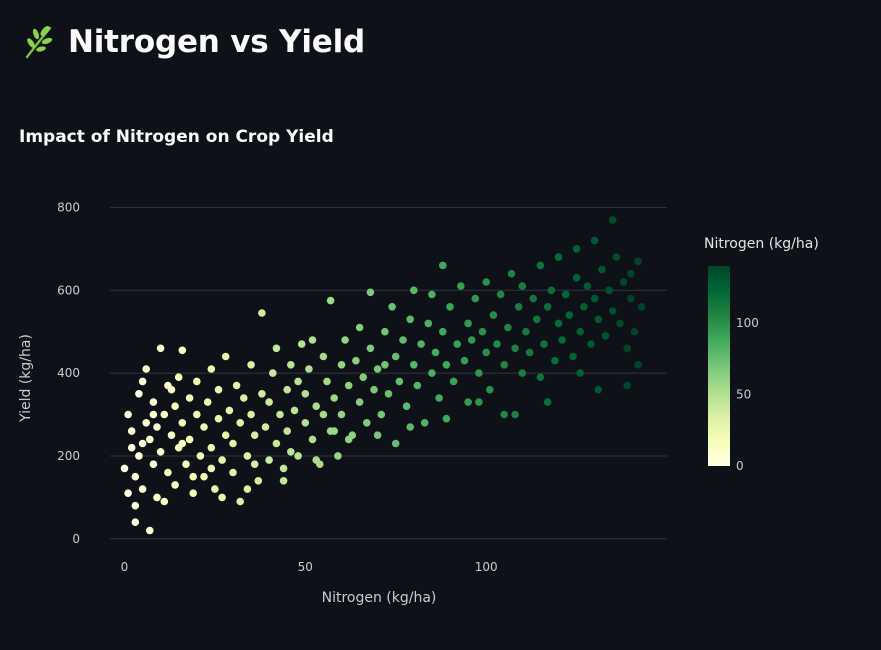 This screenshot has width=881, height=650. I want to click on x-tick-label: 50, so click(305, 567).